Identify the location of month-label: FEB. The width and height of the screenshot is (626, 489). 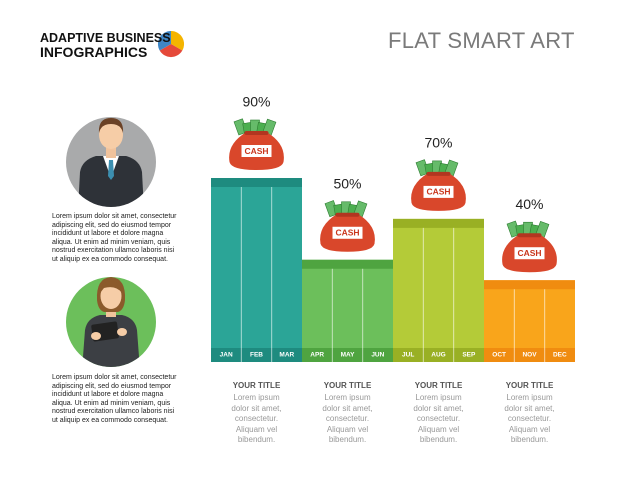
(256, 355).